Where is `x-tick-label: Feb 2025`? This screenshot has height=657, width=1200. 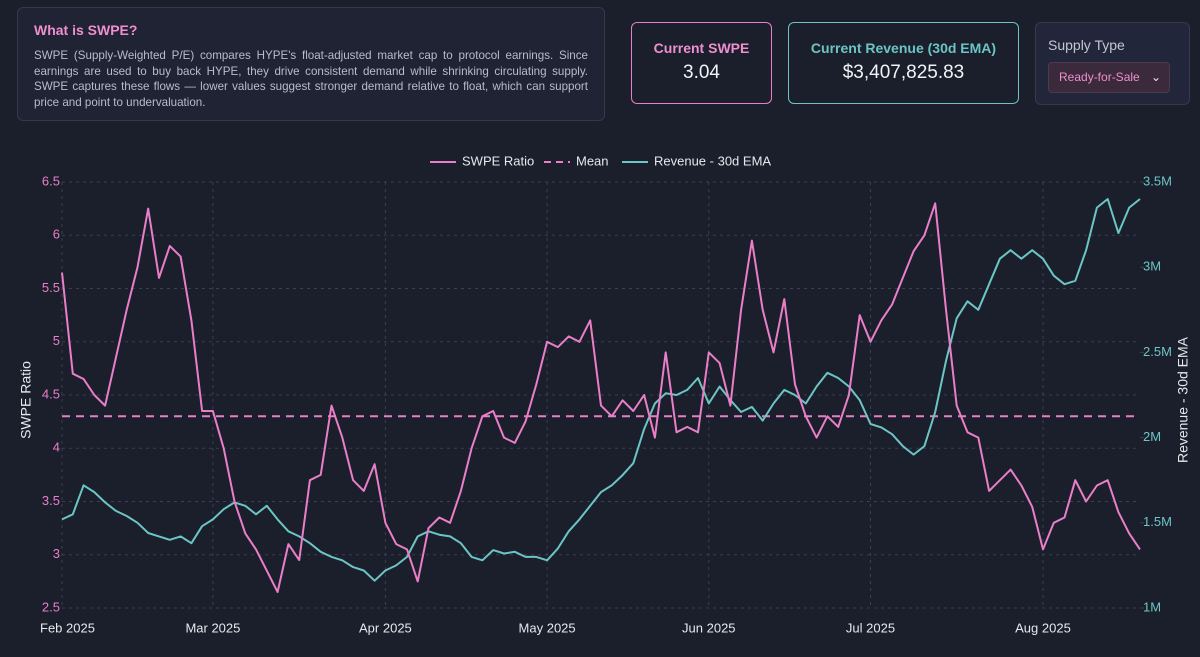 x-tick-label: Feb 2025 is located at coordinates (67, 627).